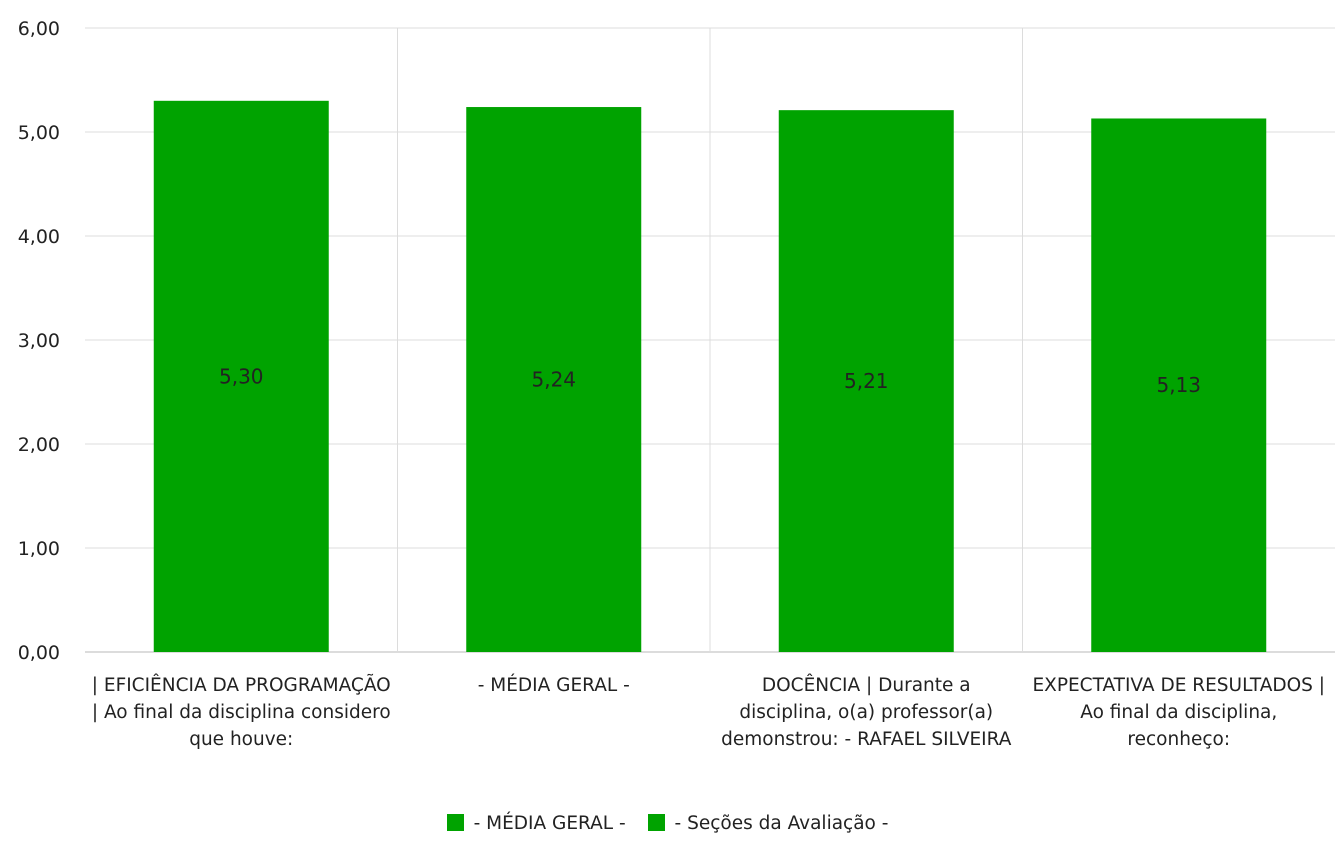 This screenshot has height=868, width=1335. What do you see at coordinates (39, 133) in the screenshot?
I see `y-tick-label: 5,00` at bounding box center [39, 133].